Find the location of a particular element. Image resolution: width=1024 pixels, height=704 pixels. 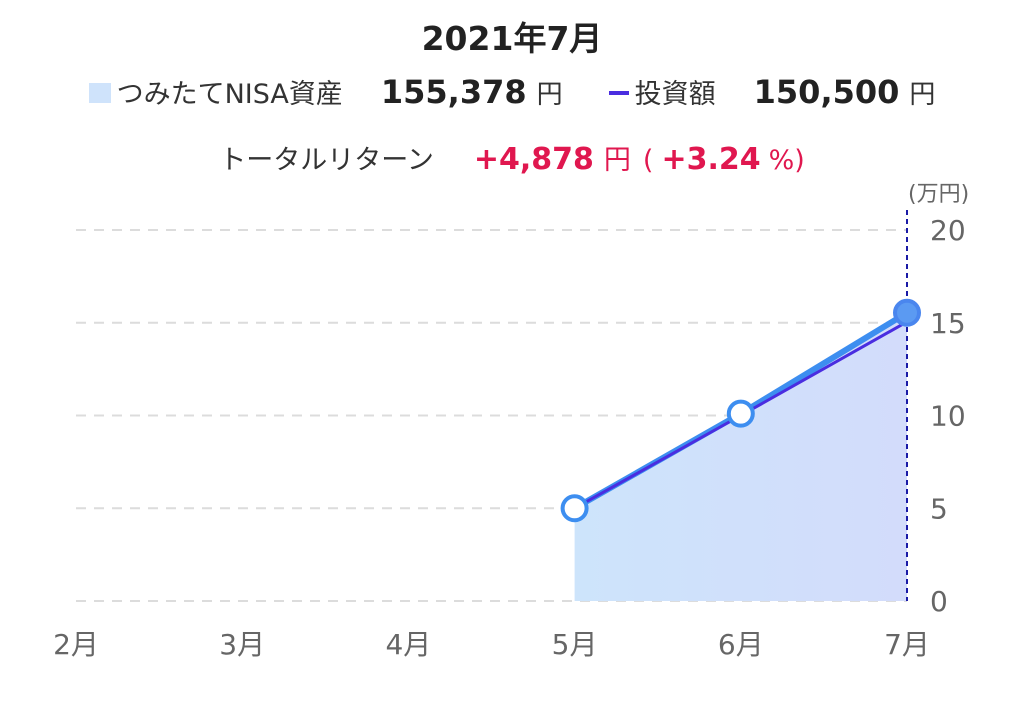

y-tick-label: 10 is located at coordinates (948, 416).